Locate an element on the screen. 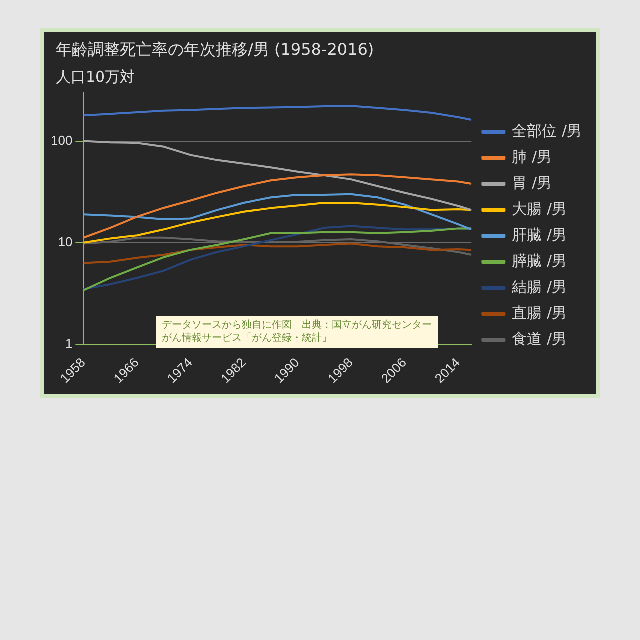 This screenshot has width=640, height=640. chart-title: 年齢調整死亡率の年次推移/男 (1958-2016) is located at coordinates (215, 50).